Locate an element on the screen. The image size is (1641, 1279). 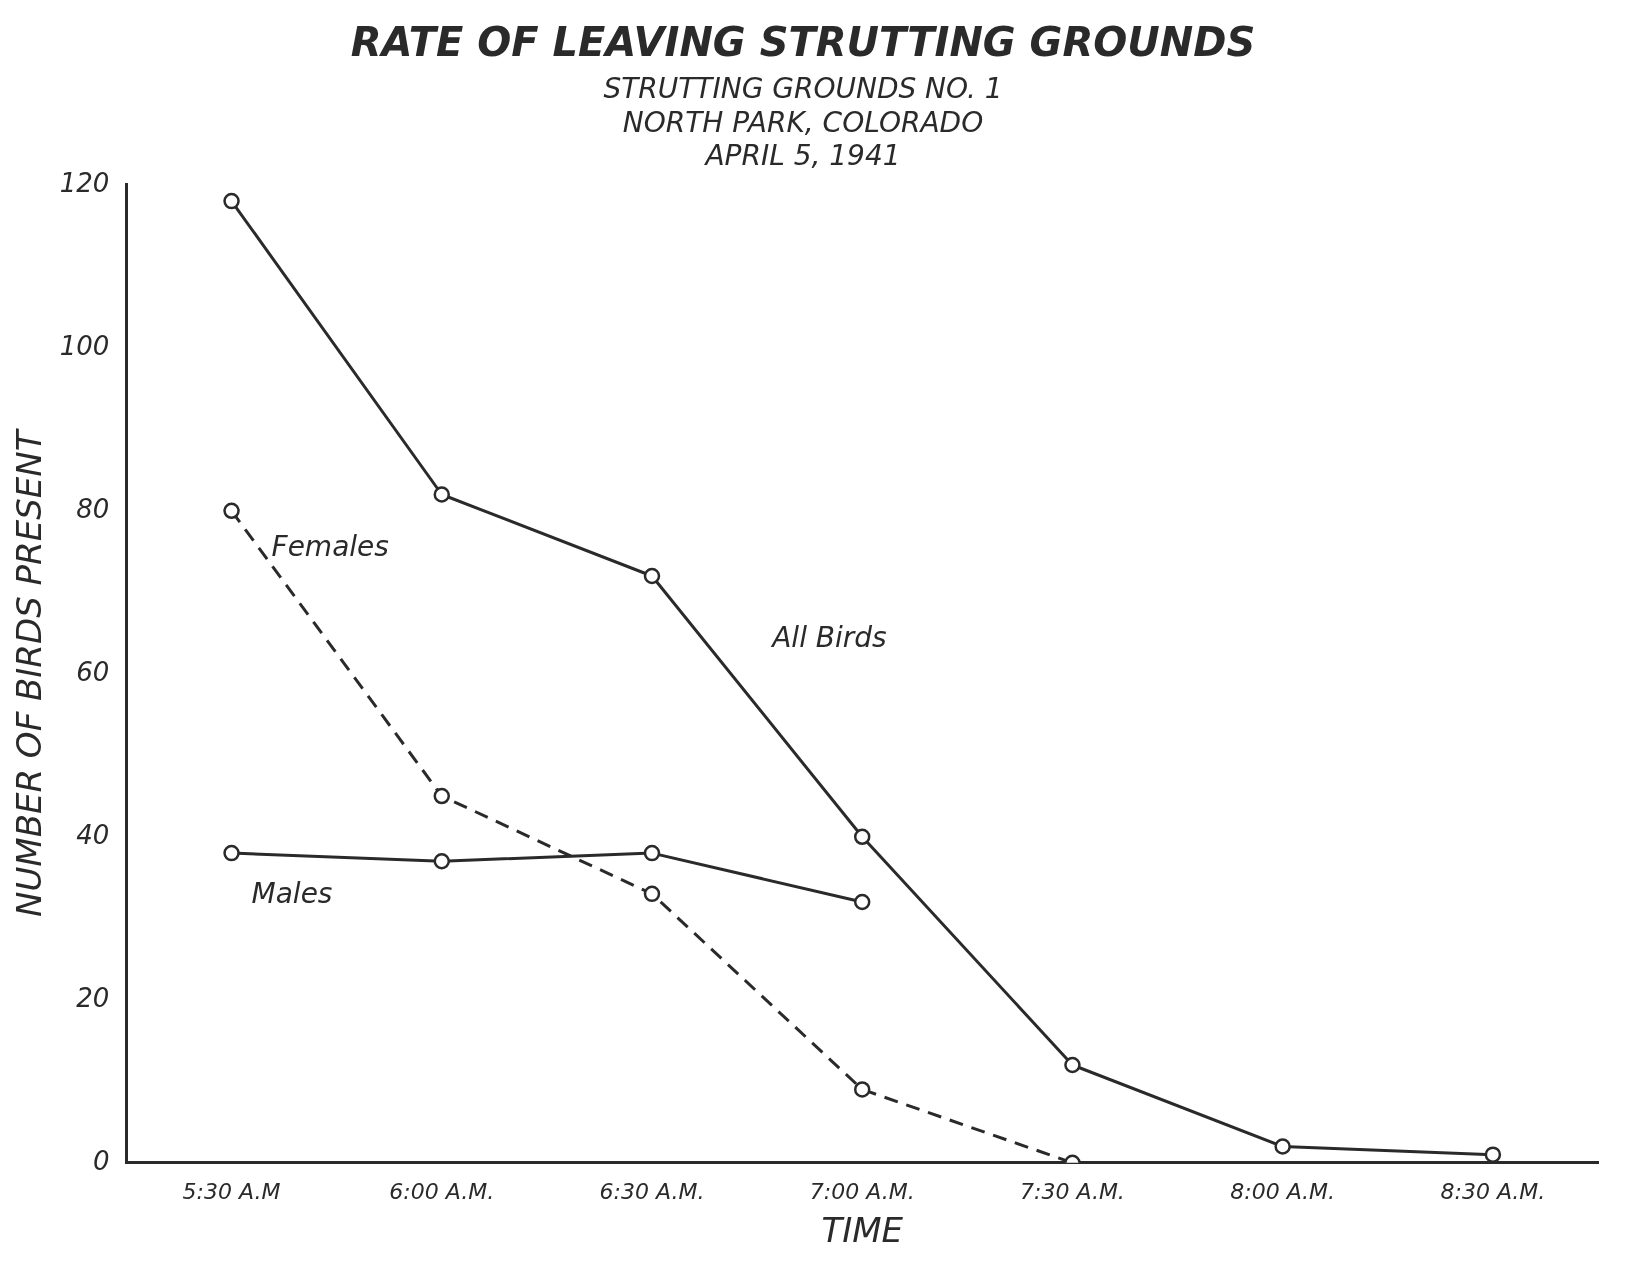
chart-subtitle: STRUTTING GROUNDS NO. 1 NORTH PARK, COLORADO APRIL 5, 1941 is located at coordinates (803, 122).